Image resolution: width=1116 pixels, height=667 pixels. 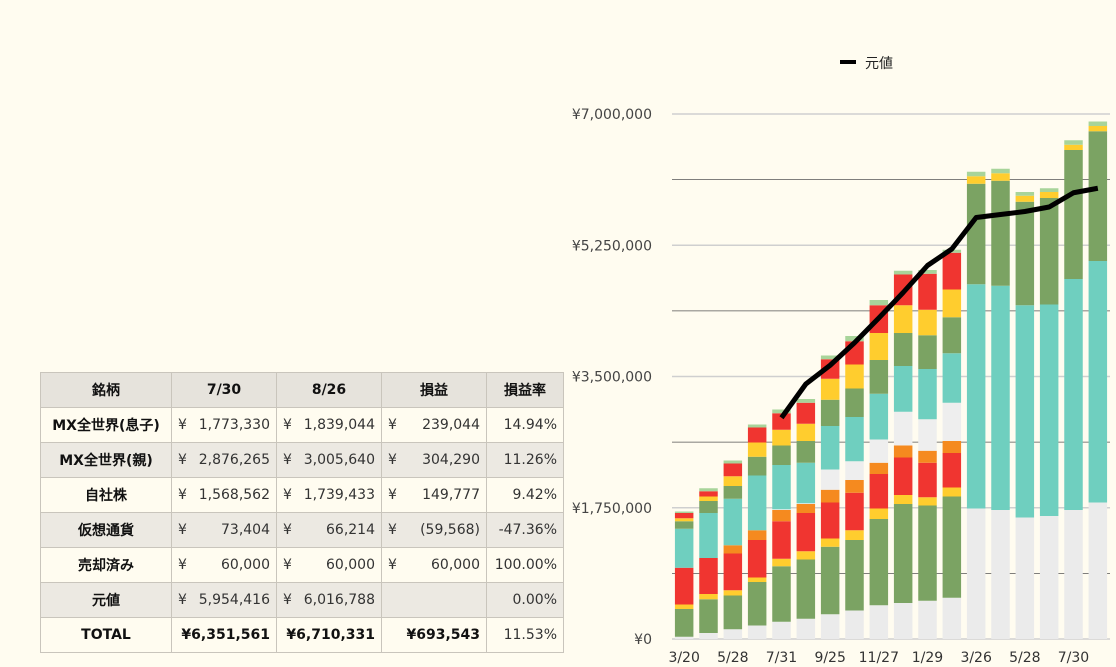 I want to click on x-tick-label: 11/27, so click(x=879, y=658).